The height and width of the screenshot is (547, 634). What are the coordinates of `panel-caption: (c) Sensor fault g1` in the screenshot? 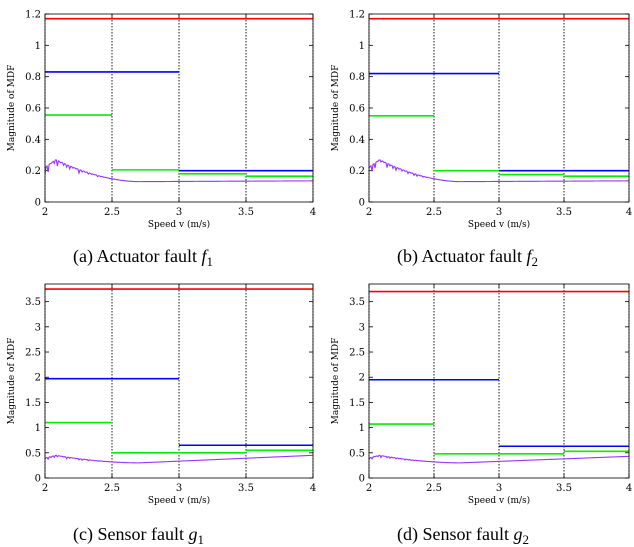 It's located at (138, 535).